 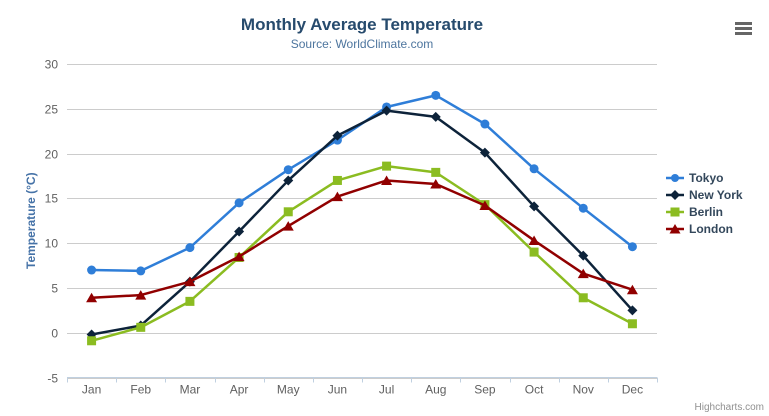 What do you see at coordinates (239, 256) in the screenshot?
I see `data-point-london-apr` at bounding box center [239, 256].